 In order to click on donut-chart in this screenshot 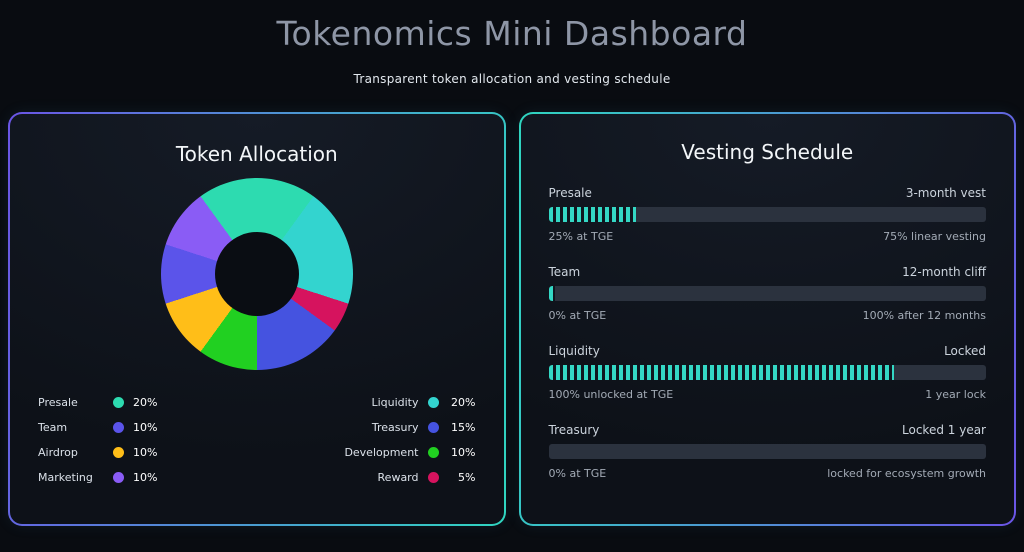, I will do `click(256, 274)`.